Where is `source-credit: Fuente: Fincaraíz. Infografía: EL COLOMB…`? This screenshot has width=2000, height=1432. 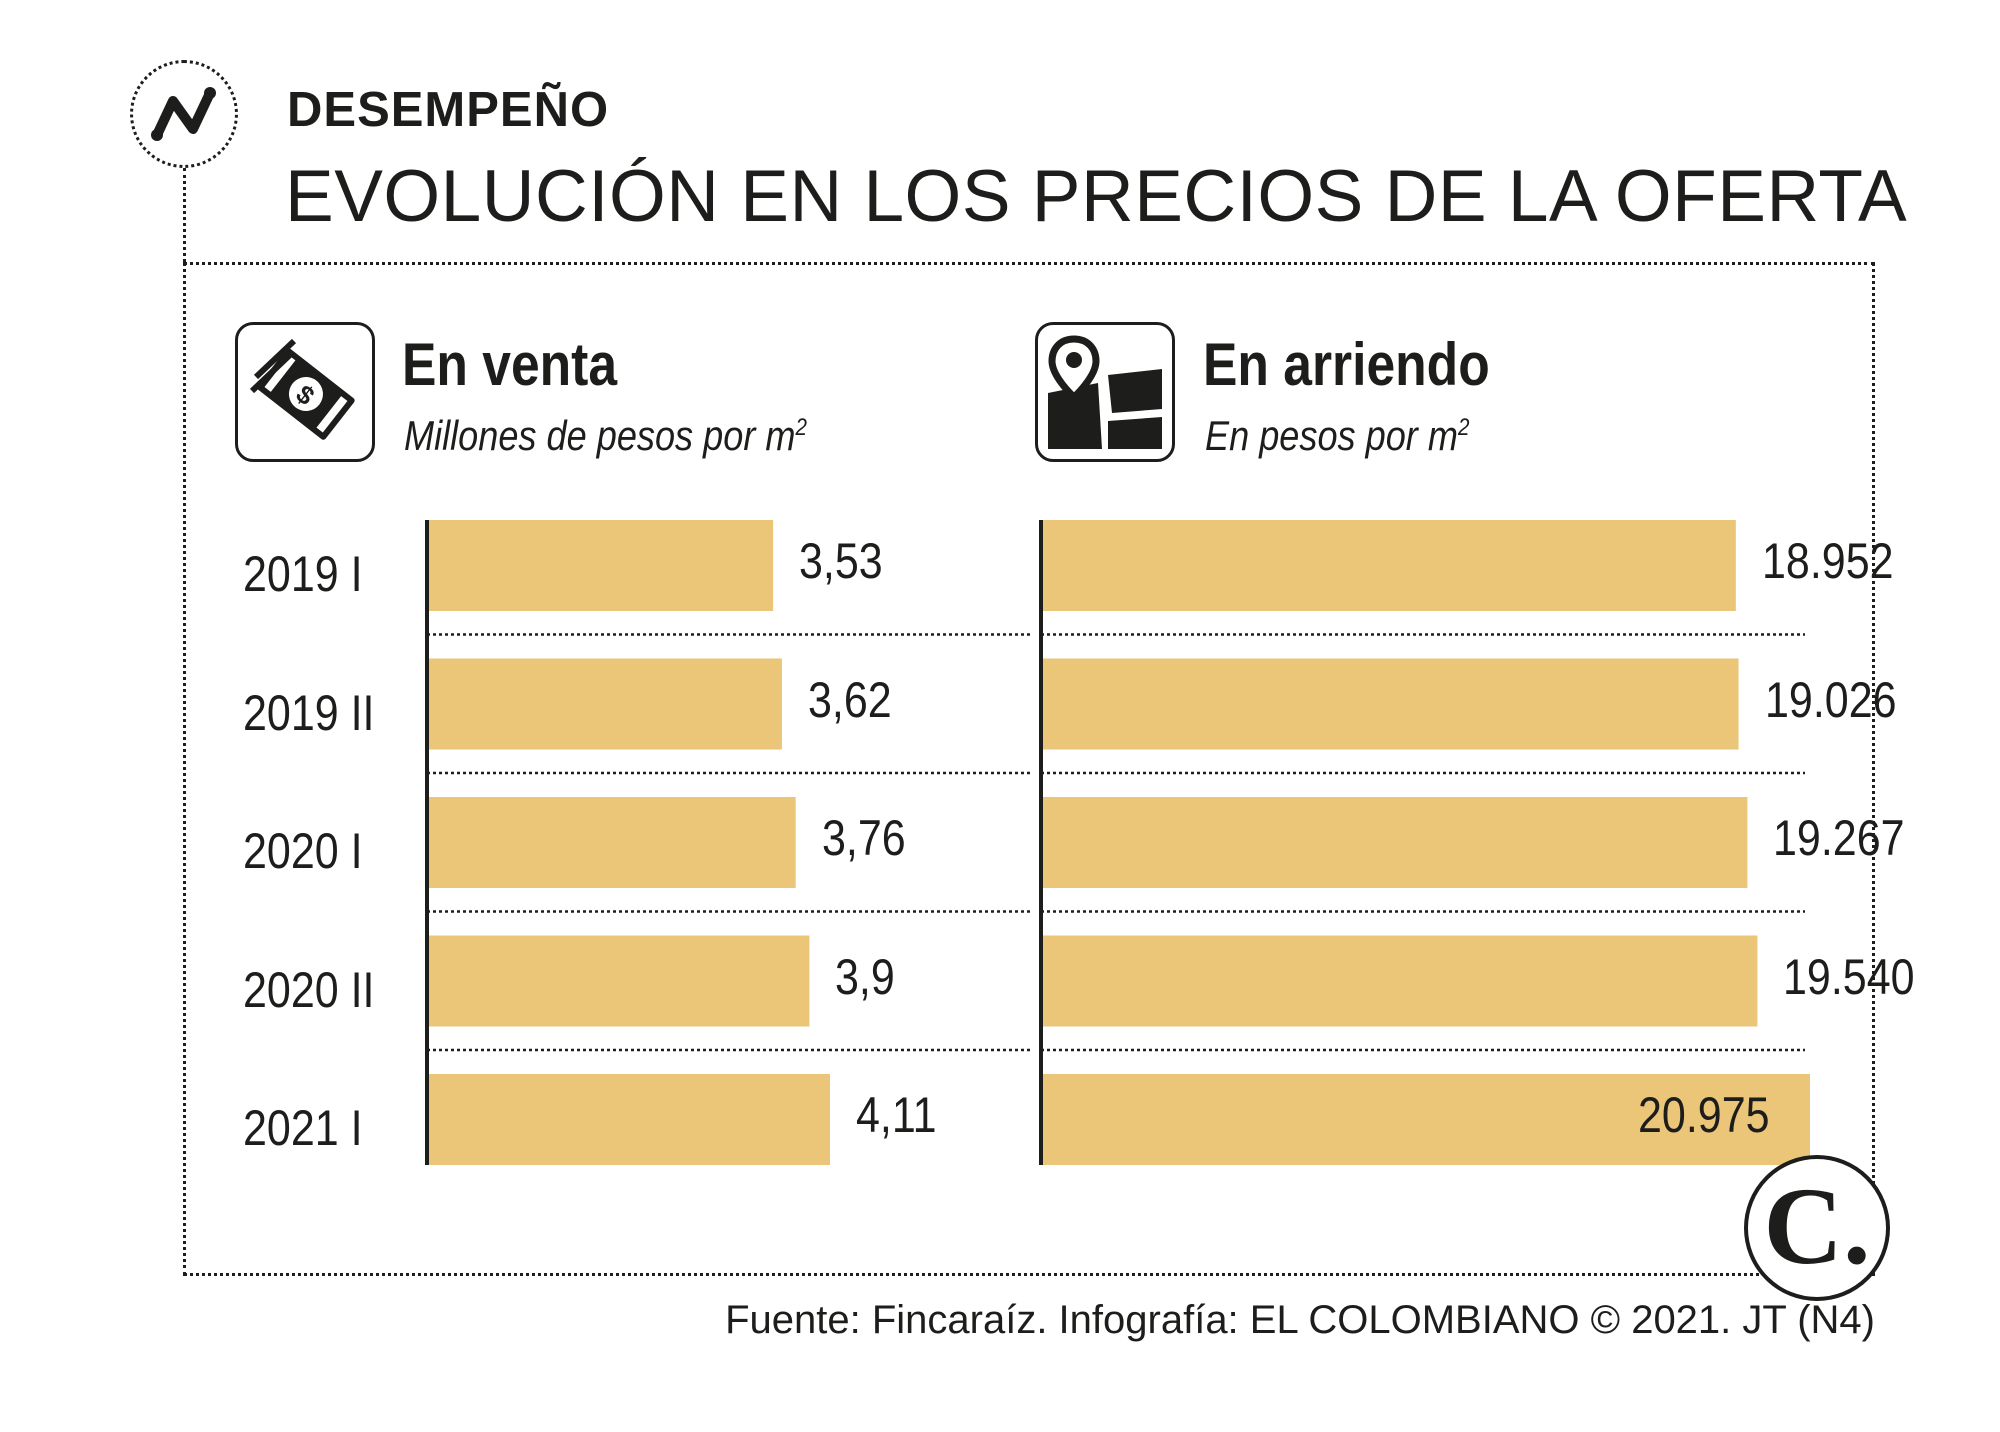
source-credit: Fuente: Fincaraíz. Infografía: EL COLOMB… is located at coordinates (1300, 1320).